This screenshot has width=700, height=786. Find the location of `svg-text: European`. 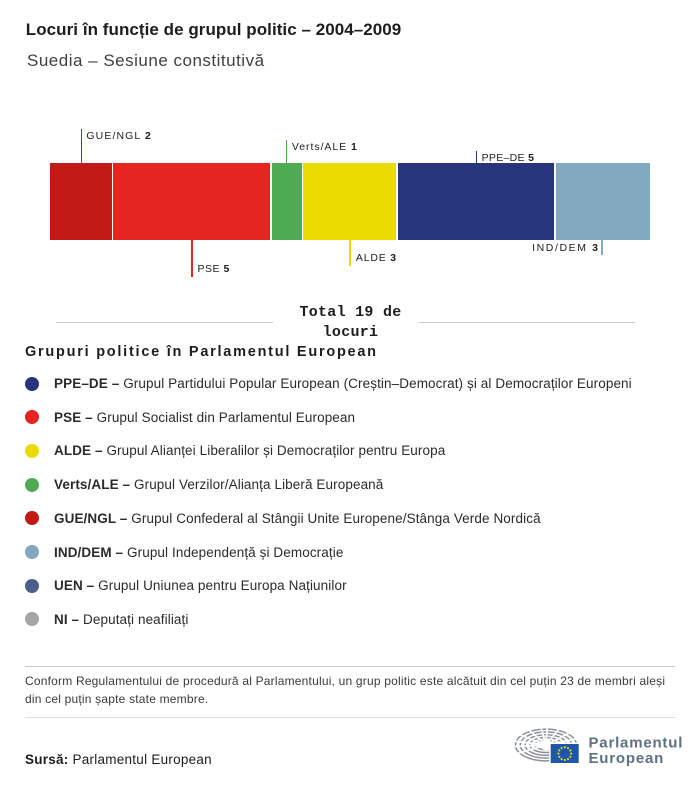

svg-text: European is located at coordinates (627, 758).